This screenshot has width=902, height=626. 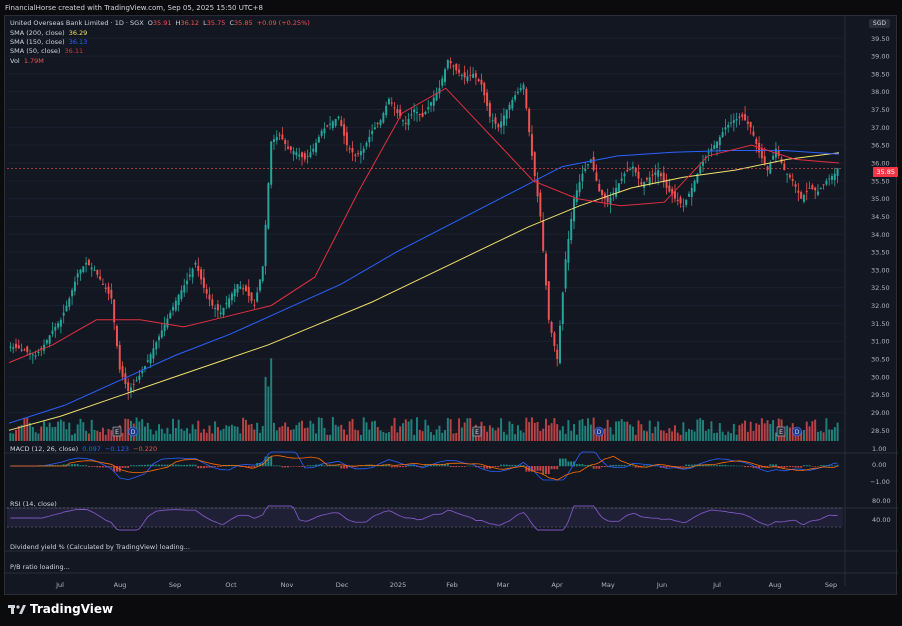 What do you see at coordinates (661, 585) in the screenshot?
I see `time-axis-label: Jun` at bounding box center [661, 585].